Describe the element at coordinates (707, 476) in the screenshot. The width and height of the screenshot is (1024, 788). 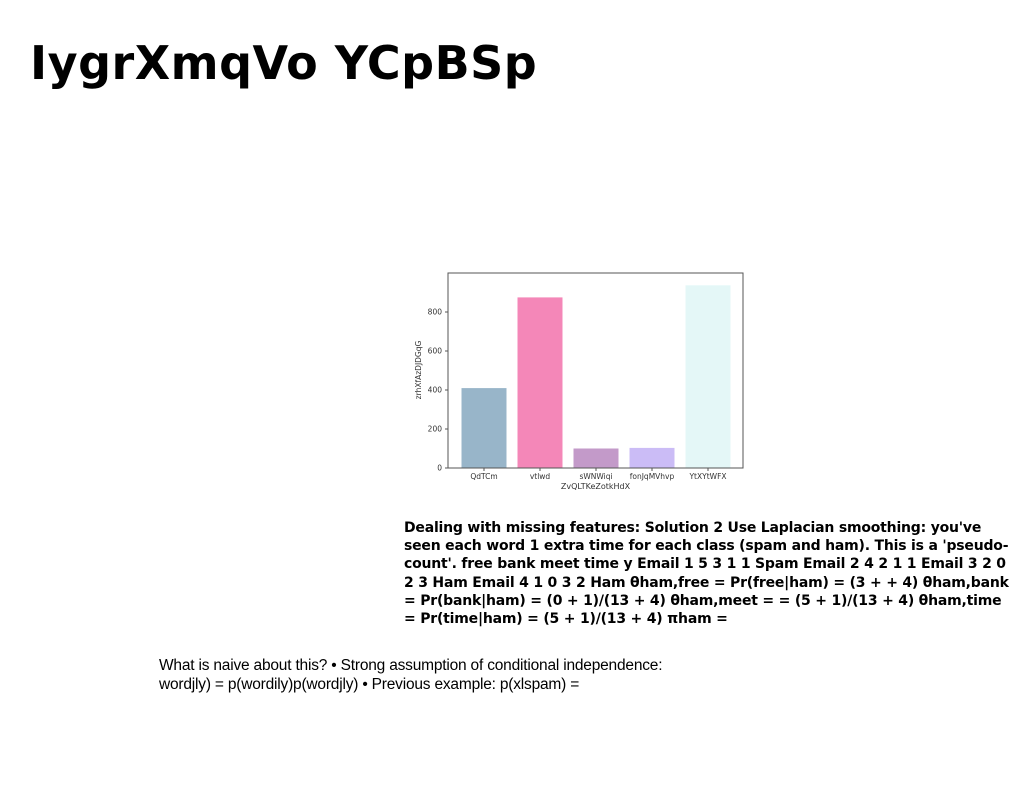
I see `x-tick-label: YtXYtWFX` at that location.